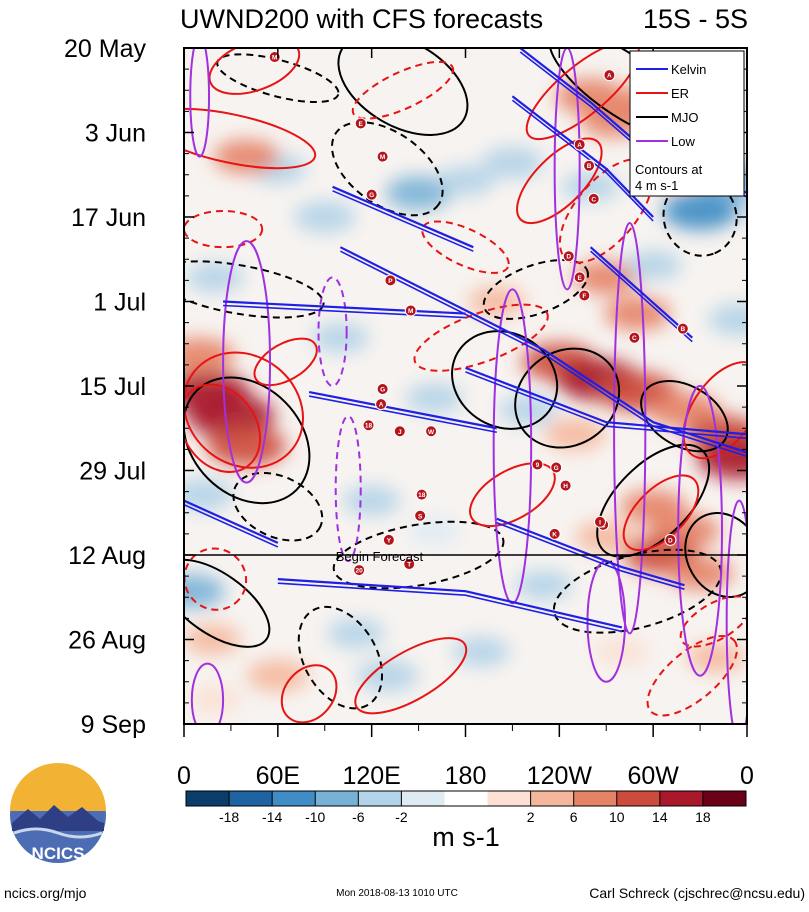 The image size is (809, 912). What do you see at coordinates (361, 124) in the screenshot?
I see `storm-marker-label-2: E` at bounding box center [361, 124].